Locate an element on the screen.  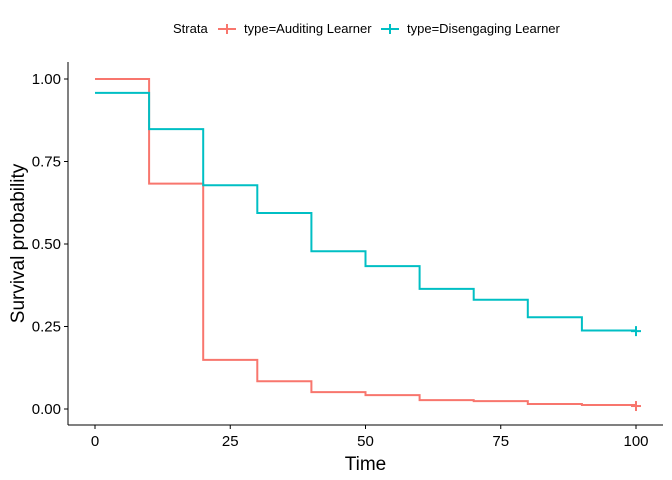
x-tick-label: 50 is located at coordinates (365, 441).